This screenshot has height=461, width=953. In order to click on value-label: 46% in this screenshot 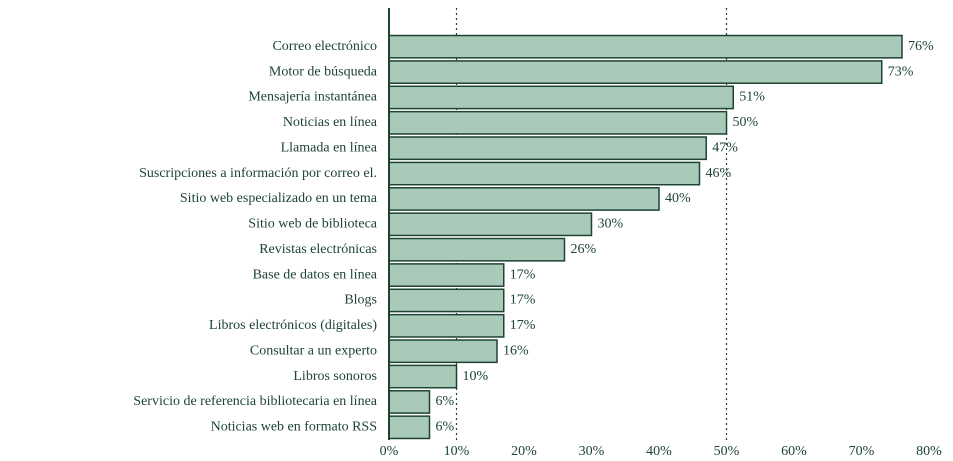, I will do `click(719, 173)`.